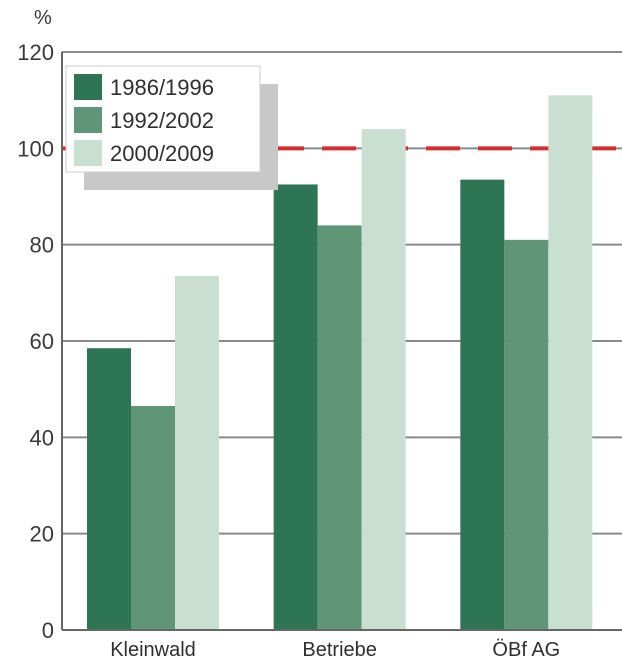 The width and height of the screenshot is (622, 664). What do you see at coordinates (162, 87) in the screenshot?
I see `legend-label-0: 1986/1996` at bounding box center [162, 87].